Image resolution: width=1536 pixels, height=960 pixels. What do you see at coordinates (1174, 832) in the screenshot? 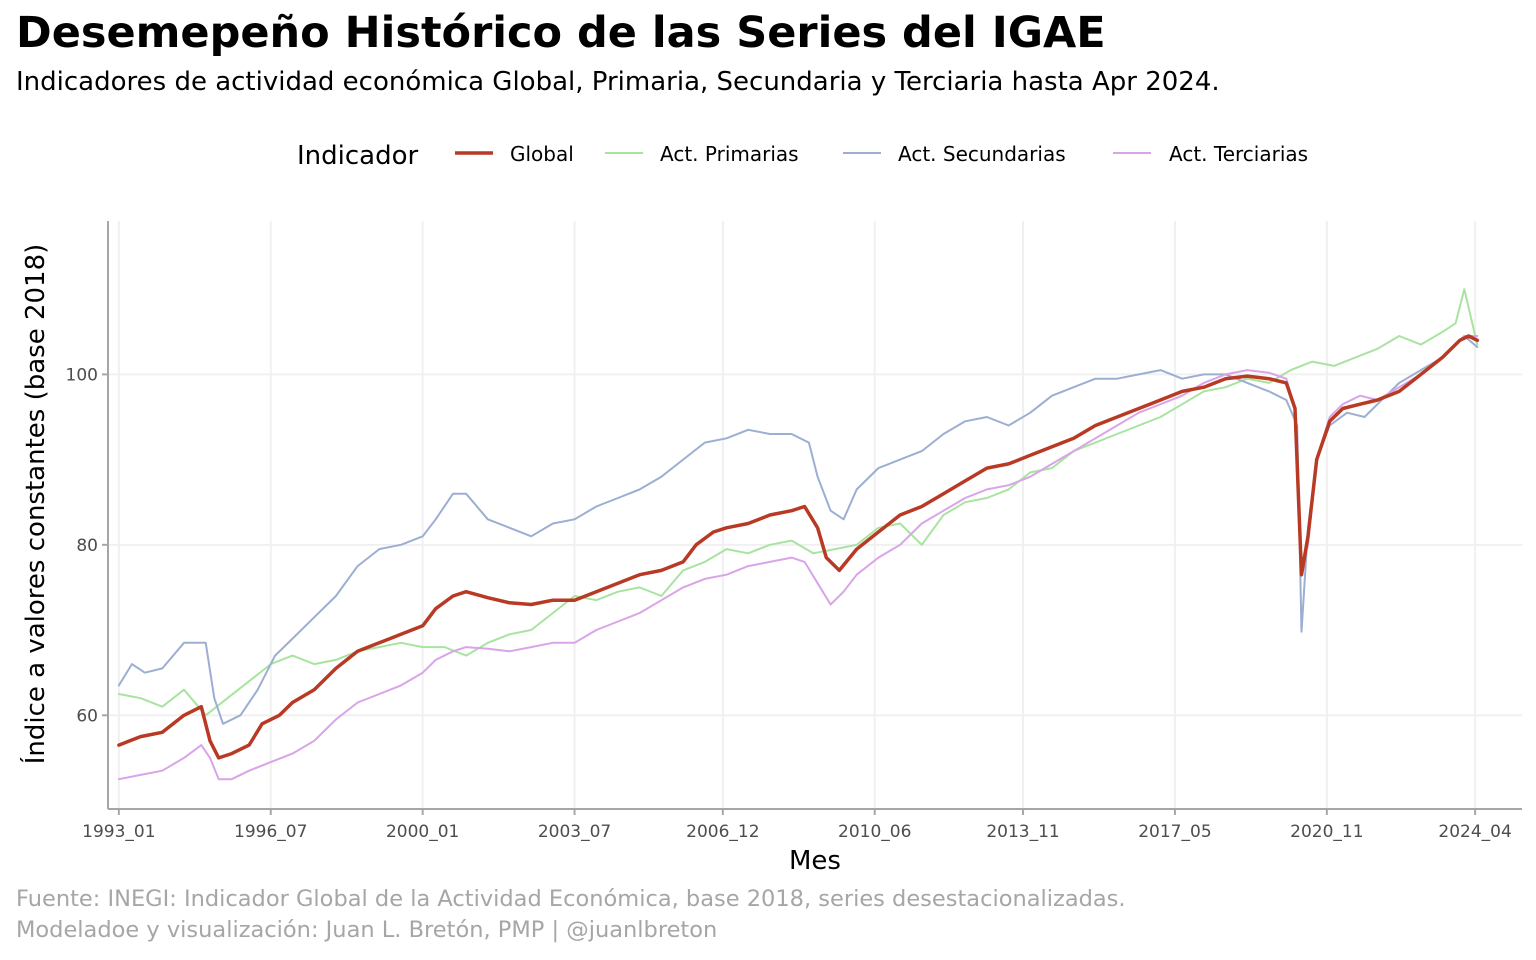
I see `x-tick-label: 2017_05` at bounding box center [1174, 832].